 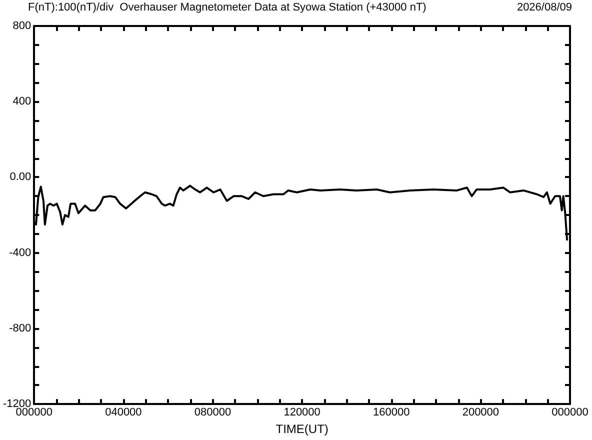 I want to click on y-tick-label: 400, so click(x=22, y=102).